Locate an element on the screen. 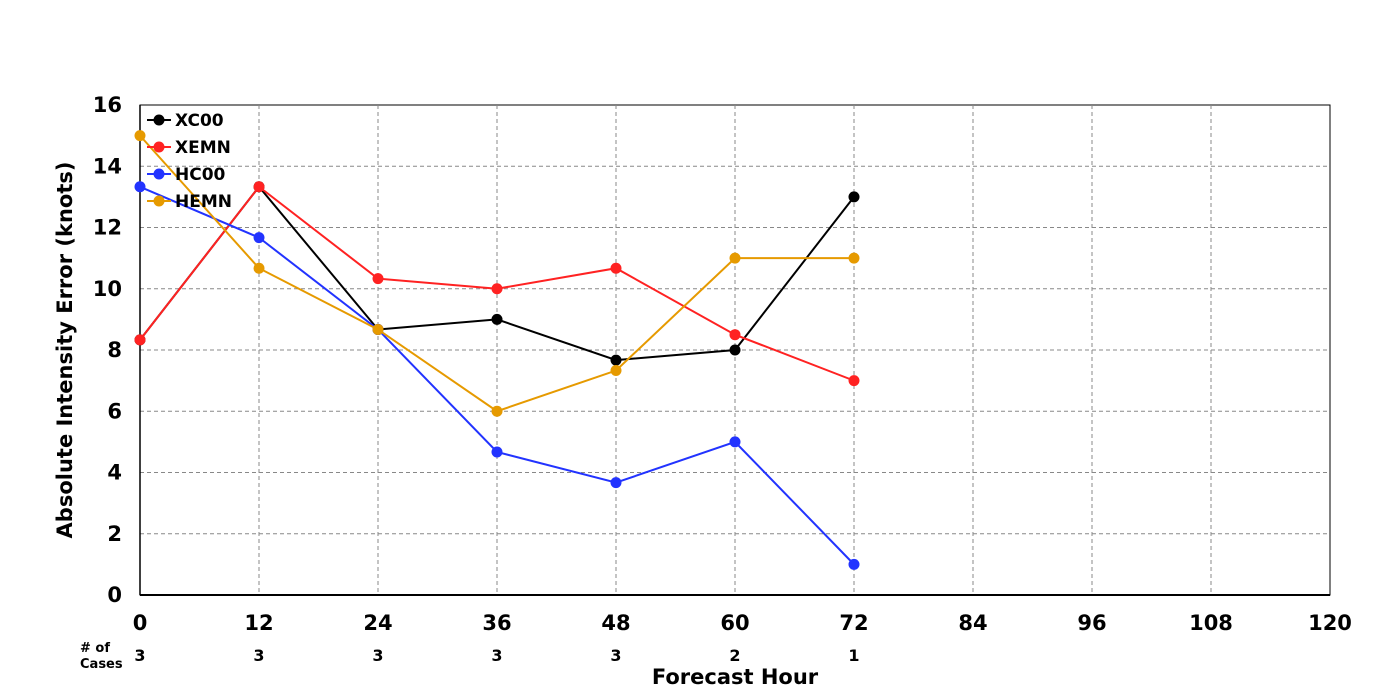 Image resolution: width=1400 pixels, height=700 pixels. legend-item: HC00 is located at coordinates (186, 175).